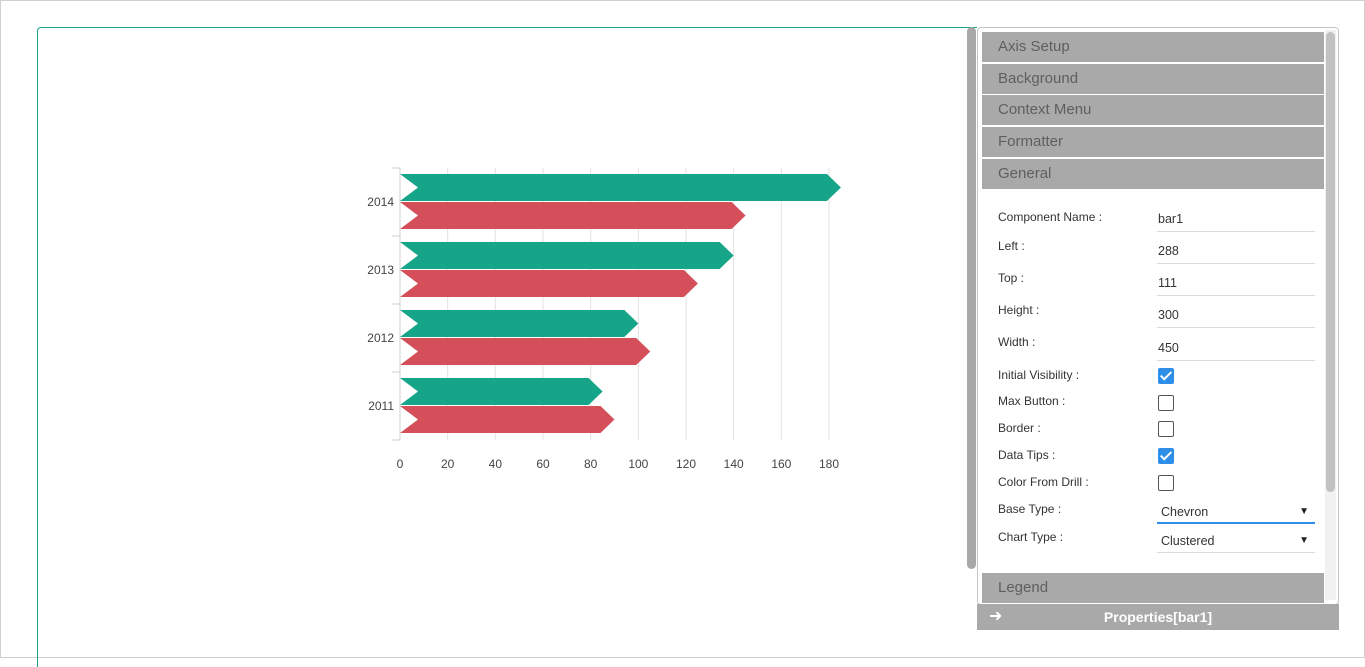 This screenshot has height=667, width=1365. I want to click on left-input, so click(1236, 251).